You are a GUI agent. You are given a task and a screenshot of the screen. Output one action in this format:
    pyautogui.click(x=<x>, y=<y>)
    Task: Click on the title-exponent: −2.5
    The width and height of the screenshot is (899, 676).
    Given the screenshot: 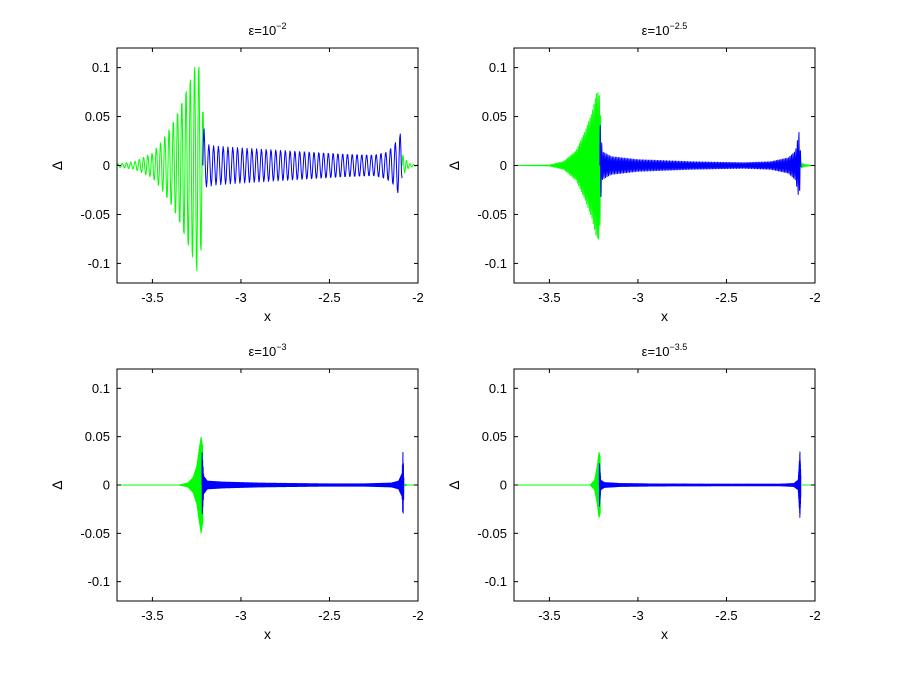 What is the action you would take?
    pyautogui.click(x=679, y=26)
    